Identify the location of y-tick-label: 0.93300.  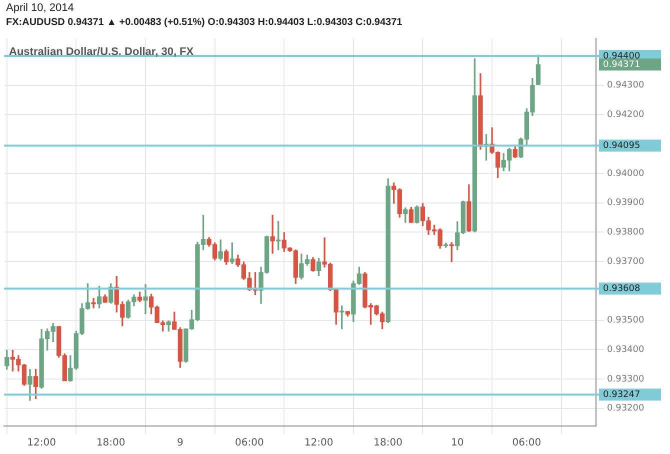
(625, 379).